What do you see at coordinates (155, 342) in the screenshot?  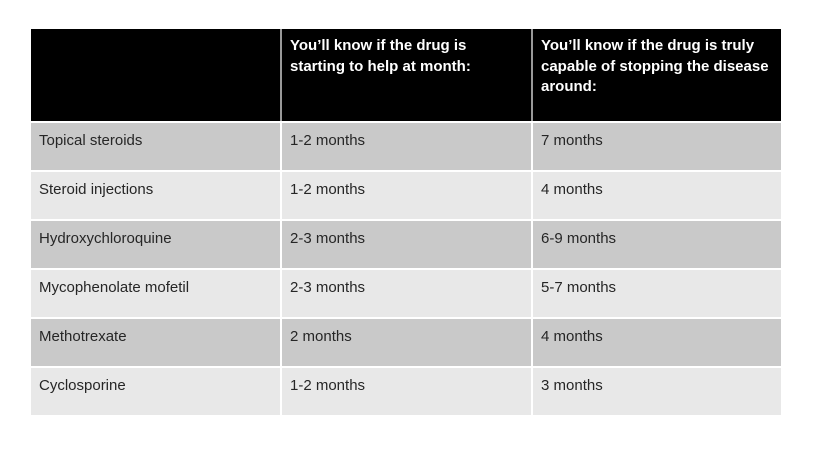 I see `table-cell-drug: Methotrexate` at bounding box center [155, 342].